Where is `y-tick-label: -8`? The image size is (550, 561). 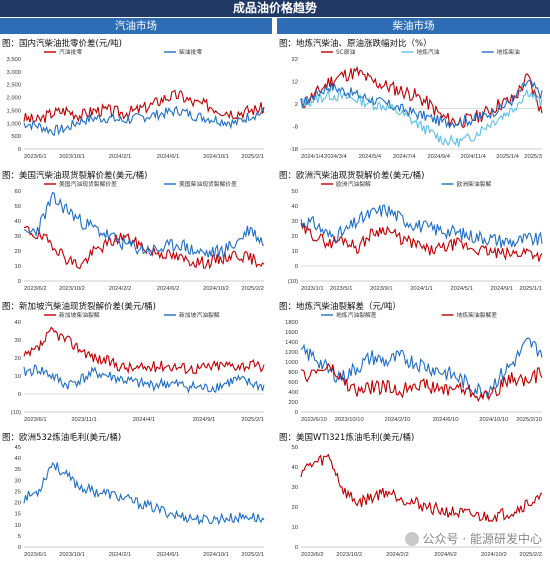 y-tick-label: -8 is located at coordinates (295, 128).